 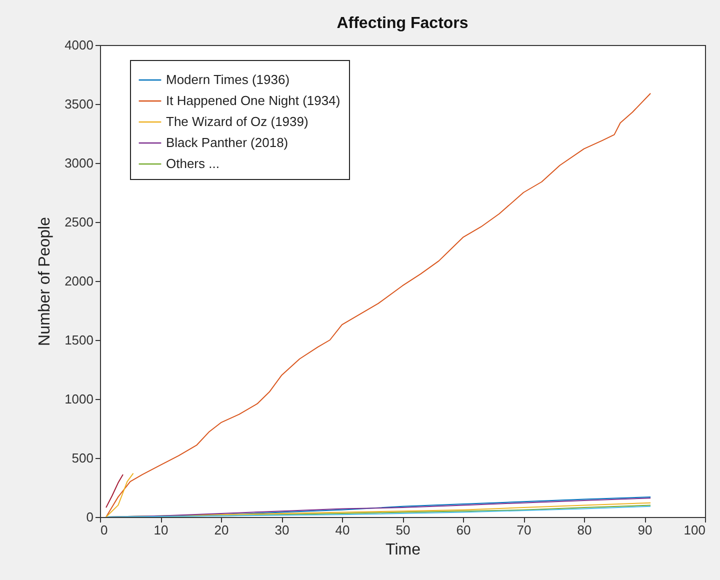 What do you see at coordinates (524, 530) in the screenshot?
I see `x-tick-label: 70` at bounding box center [524, 530].